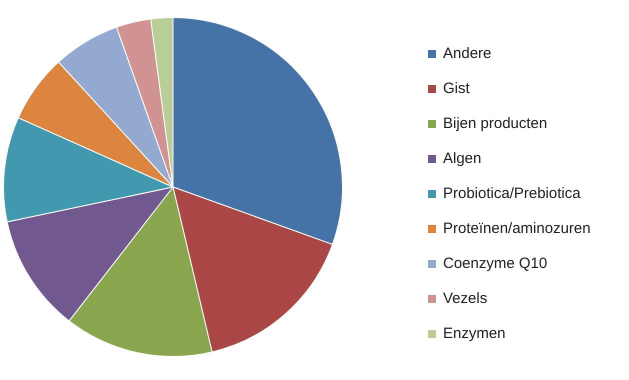 The width and height of the screenshot is (629, 380). What do you see at coordinates (517, 228) in the screenshot?
I see `legend-label: Proteïnen/aminozuren` at bounding box center [517, 228].